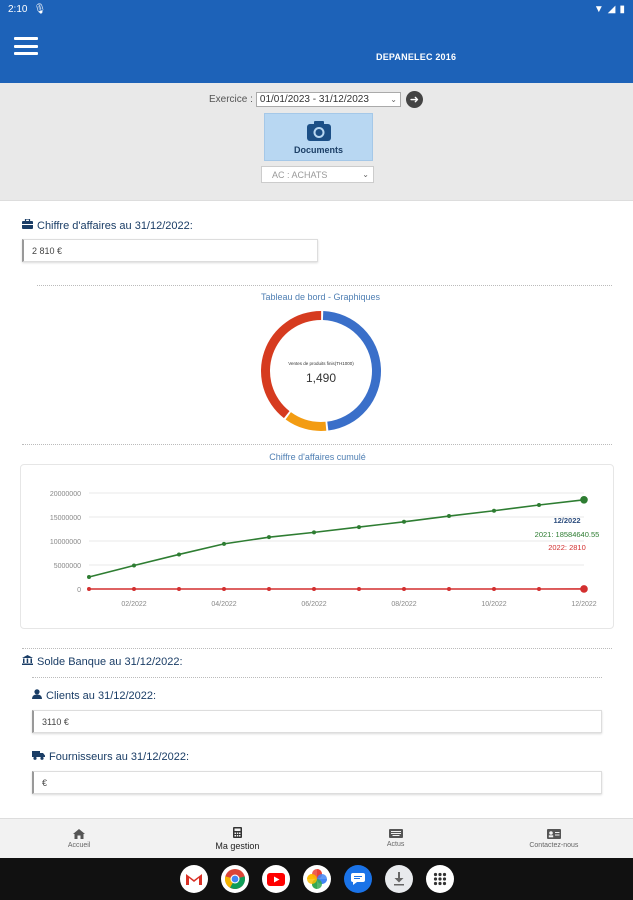 The image size is (633, 900). Describe the element at coordinates (193, 879) in the screenshot. I see `gmail-icon` at that location.